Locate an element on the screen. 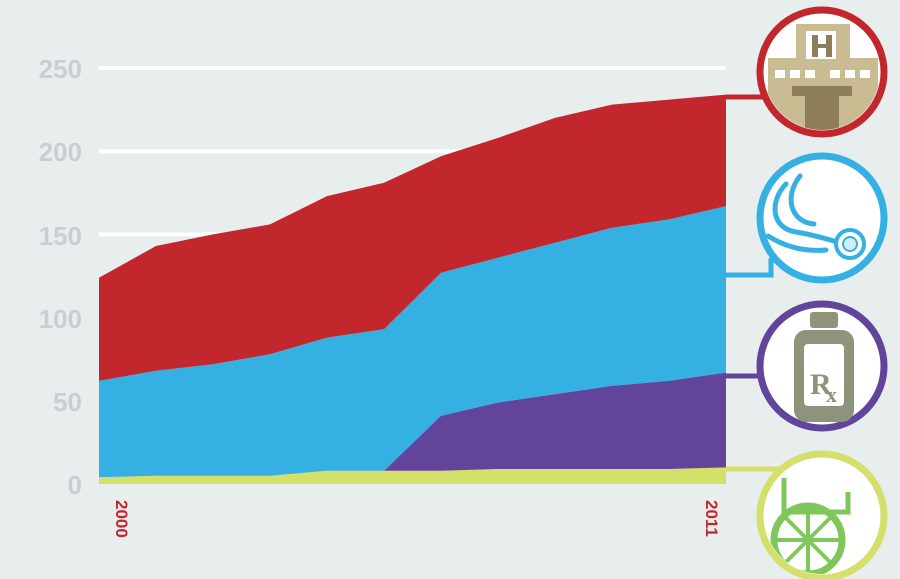 The width and height of the screenshot is (900, 579). y-tick-label-200: 200 is located at coordinates (60, 152).